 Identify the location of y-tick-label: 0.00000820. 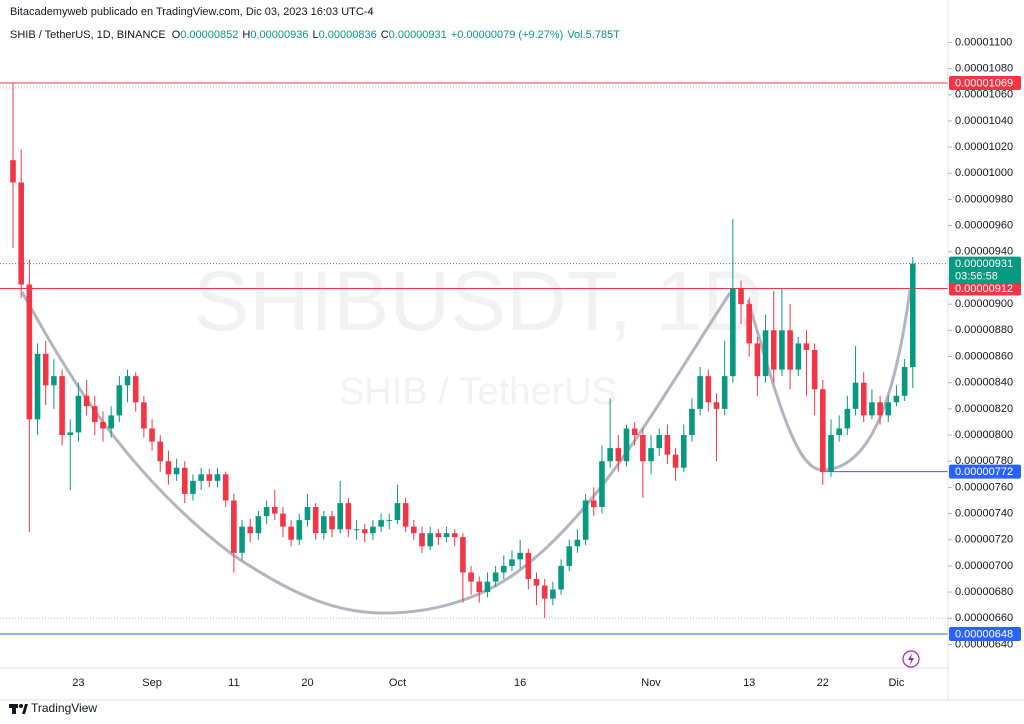
(984, 409).